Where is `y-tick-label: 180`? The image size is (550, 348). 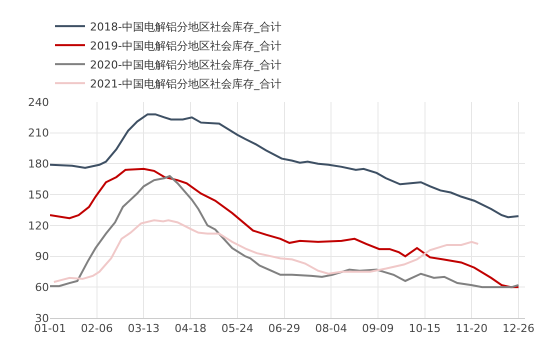 y-tick-label: 180 is located at coordinates (38, 164).